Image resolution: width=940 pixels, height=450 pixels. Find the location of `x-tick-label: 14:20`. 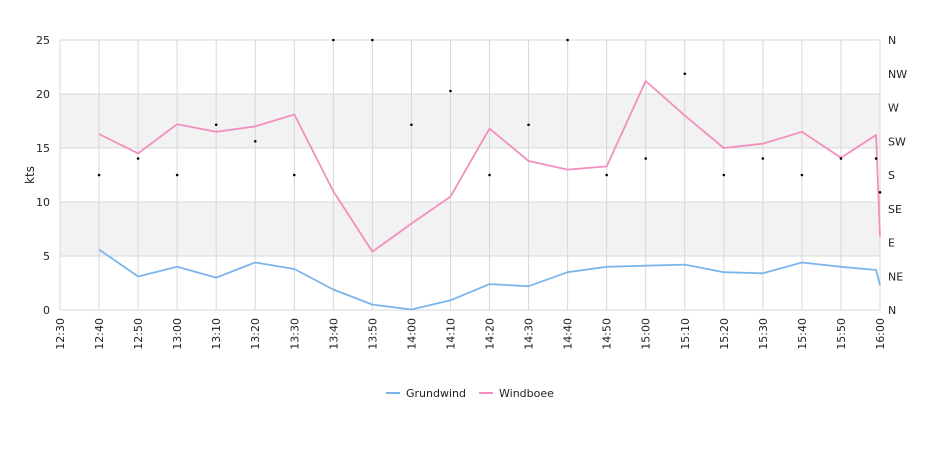

x-tick-label: 14:20 is located at coordinates (490, 334).